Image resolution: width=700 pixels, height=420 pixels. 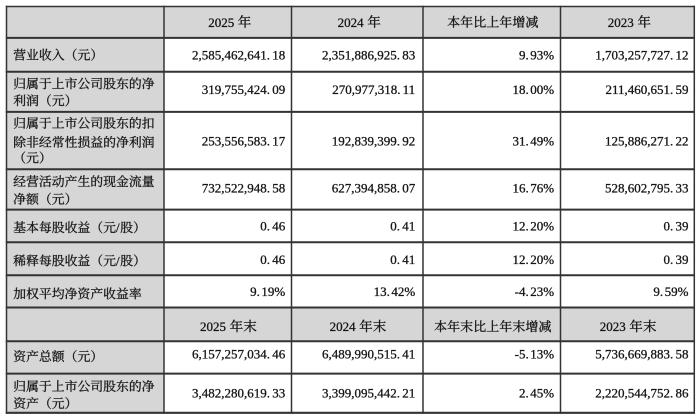 What do you see at coordinates (368, 54) in the screenshot?
I see `svg-text:2,351,886,925.83: 2,351,886,925. 83` at bounding box center [368, 54].